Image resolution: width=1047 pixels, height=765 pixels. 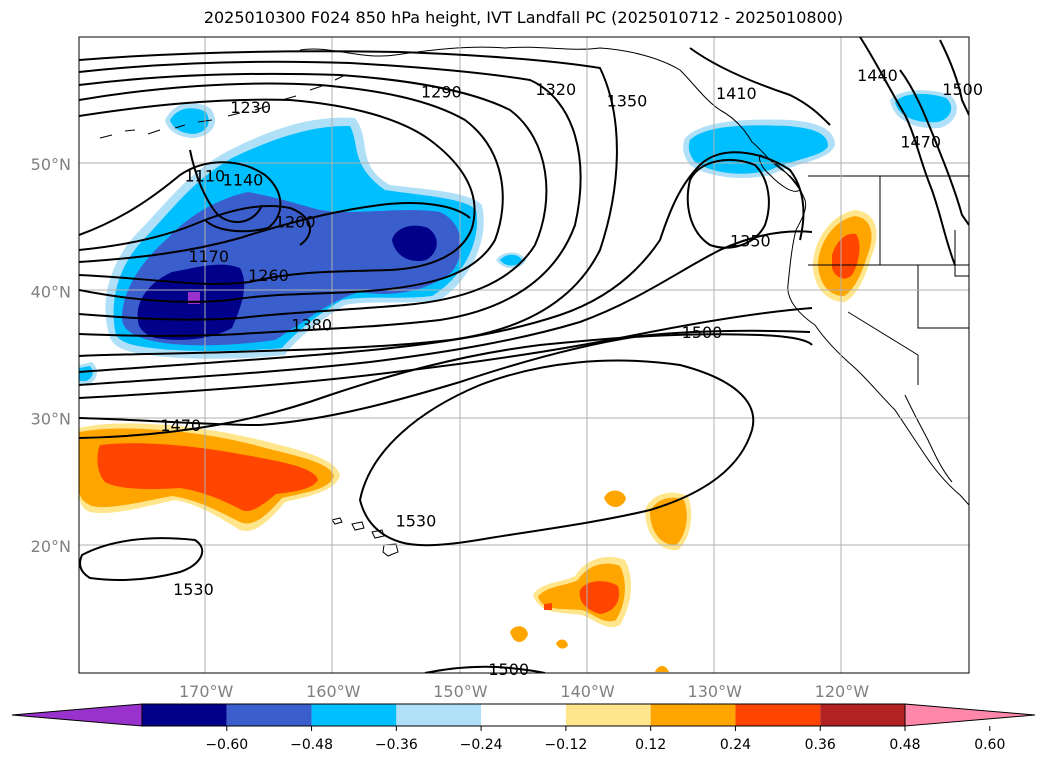 I want to click on contour-label: 1290, so click(x=441, y=92).